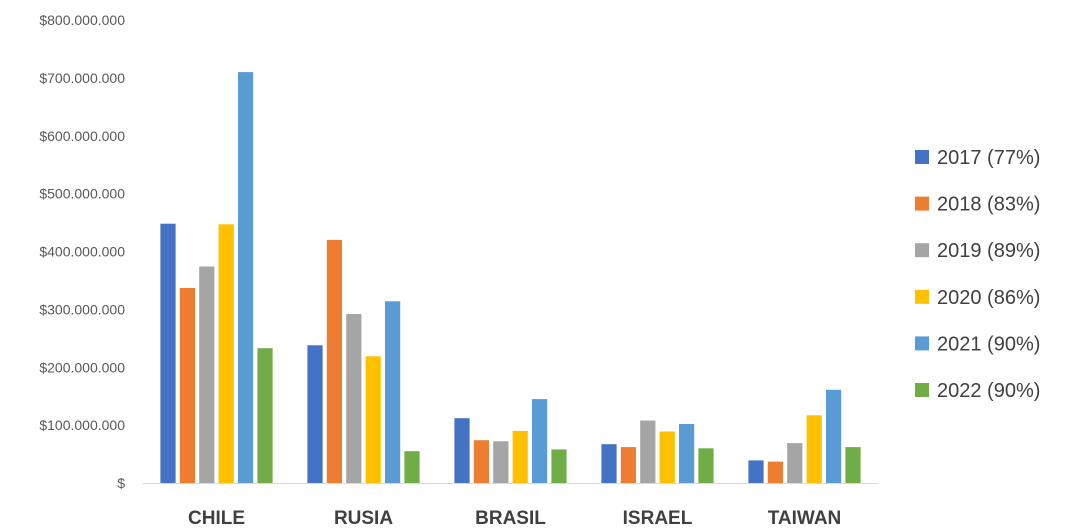 Image resolution: width=1074 pixels, height=530 pixels. I want to click on y-tick-label: $100.000.000, so click(82, 425).